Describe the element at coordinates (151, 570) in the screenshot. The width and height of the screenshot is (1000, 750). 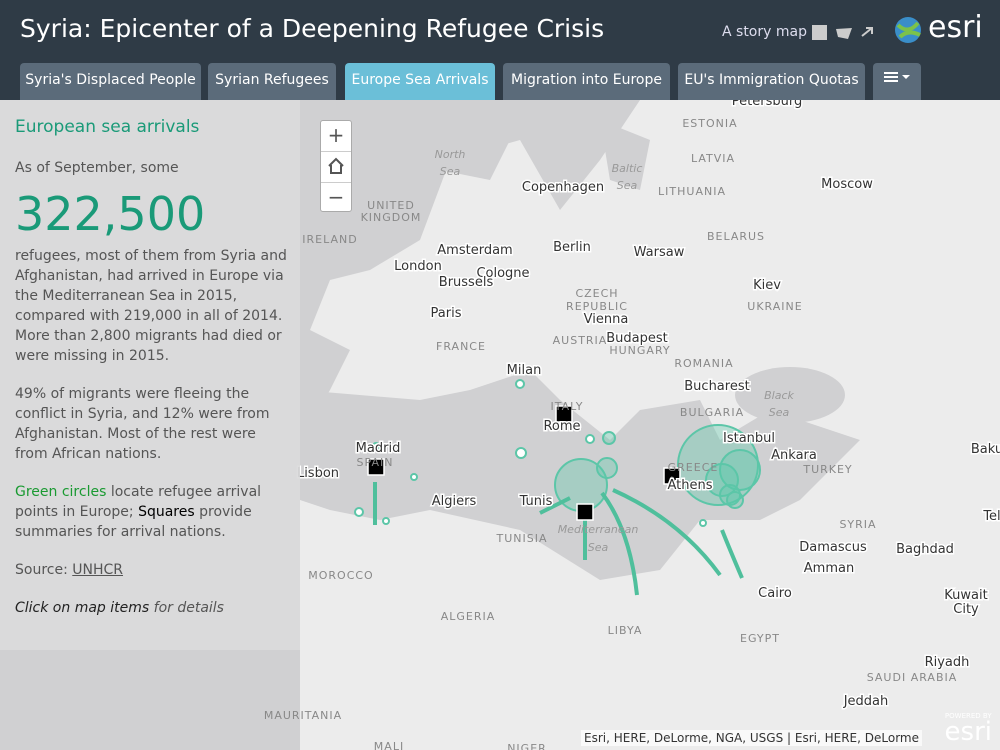
I see `source: Source: UNHCR` at that location.